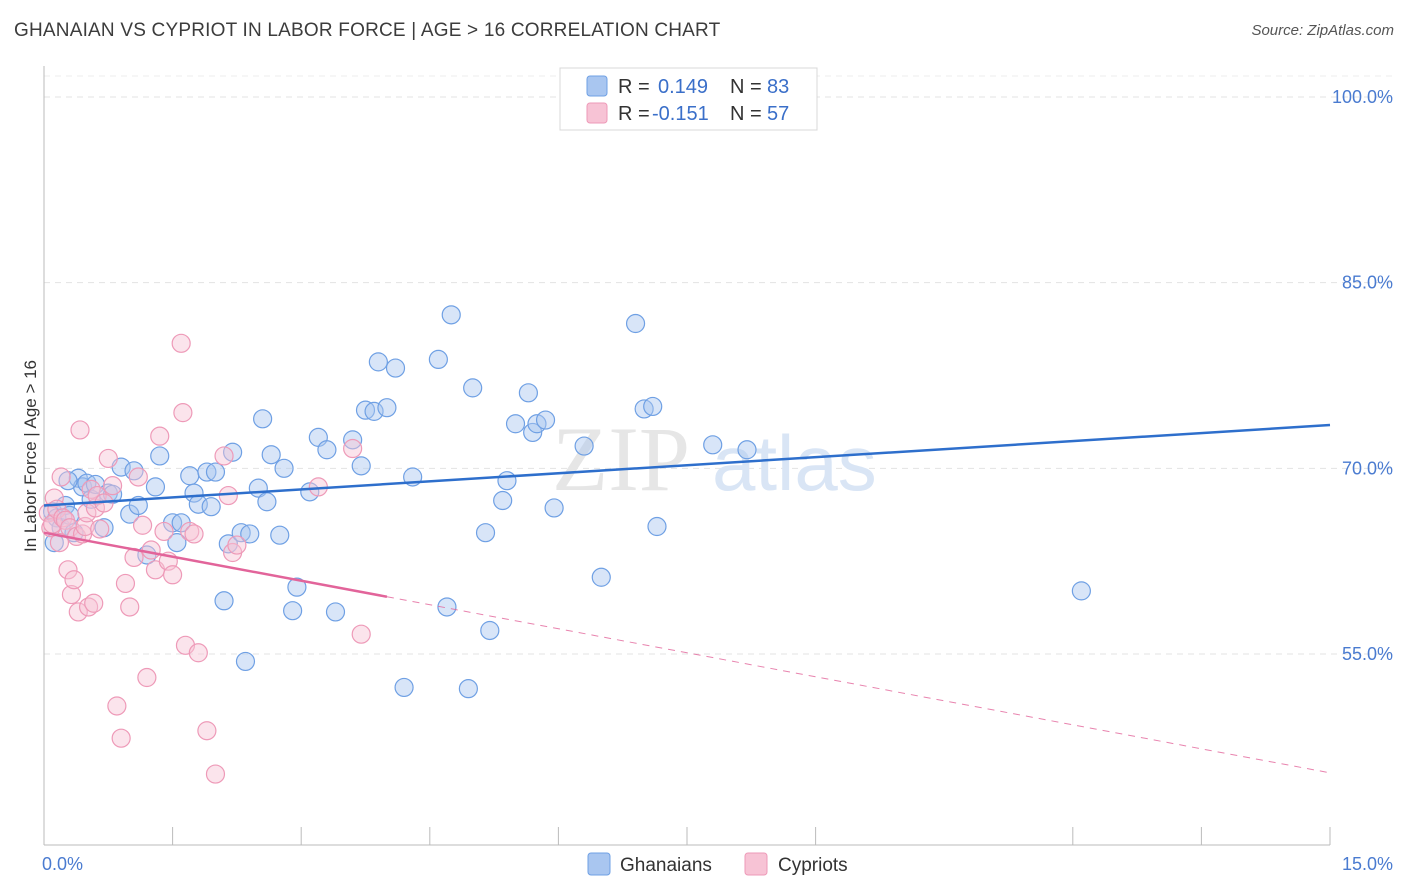 Image resolution: width=1406 pixels, height=892 pixels. I want to click on y-tick-labels: 100.0% 85.0% 70.0% 55.0%, so click(1362, 375).